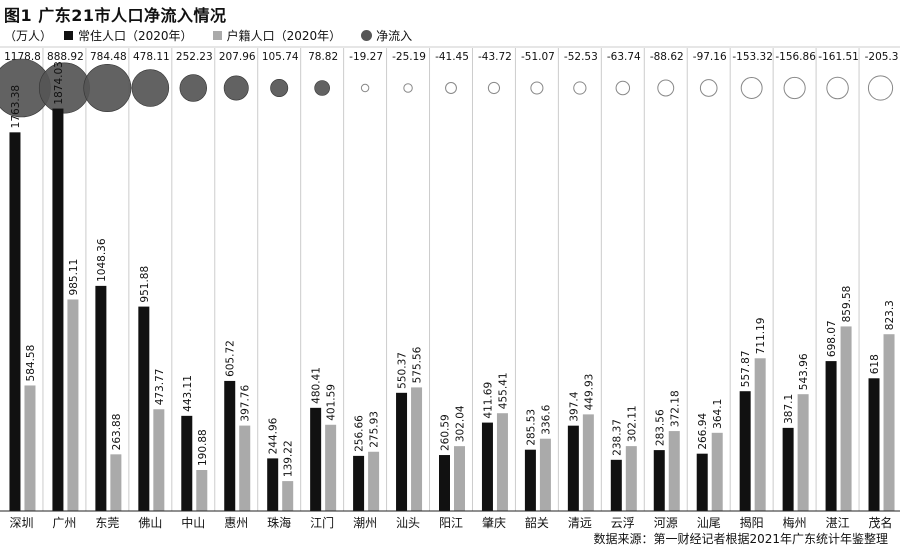 This screenshot has height=548, width=900. I want to click on legend-item-resident: 常住人口（2020年）, so click(128, 35).